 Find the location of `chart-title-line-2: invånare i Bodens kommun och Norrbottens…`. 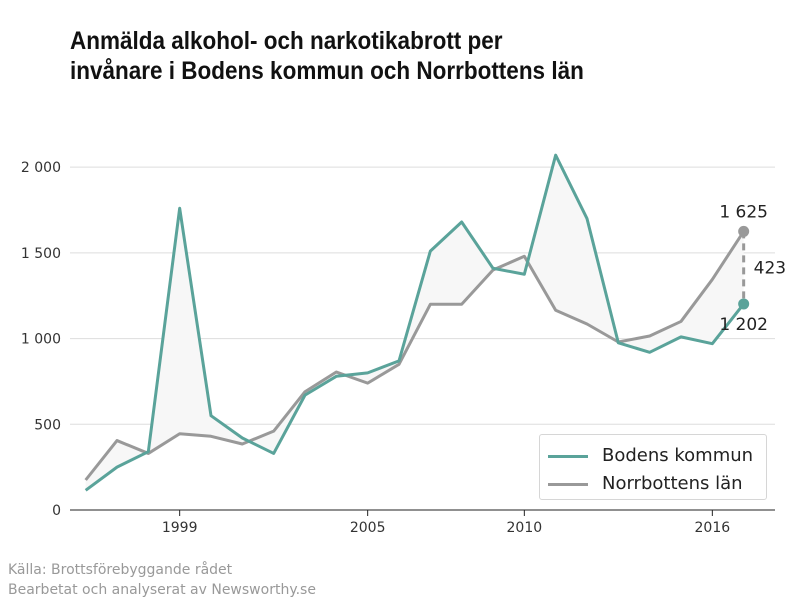

chart-title-line-2: invånare i Bodens kommun och Norrbottens… is located at coordinates (327, 71).